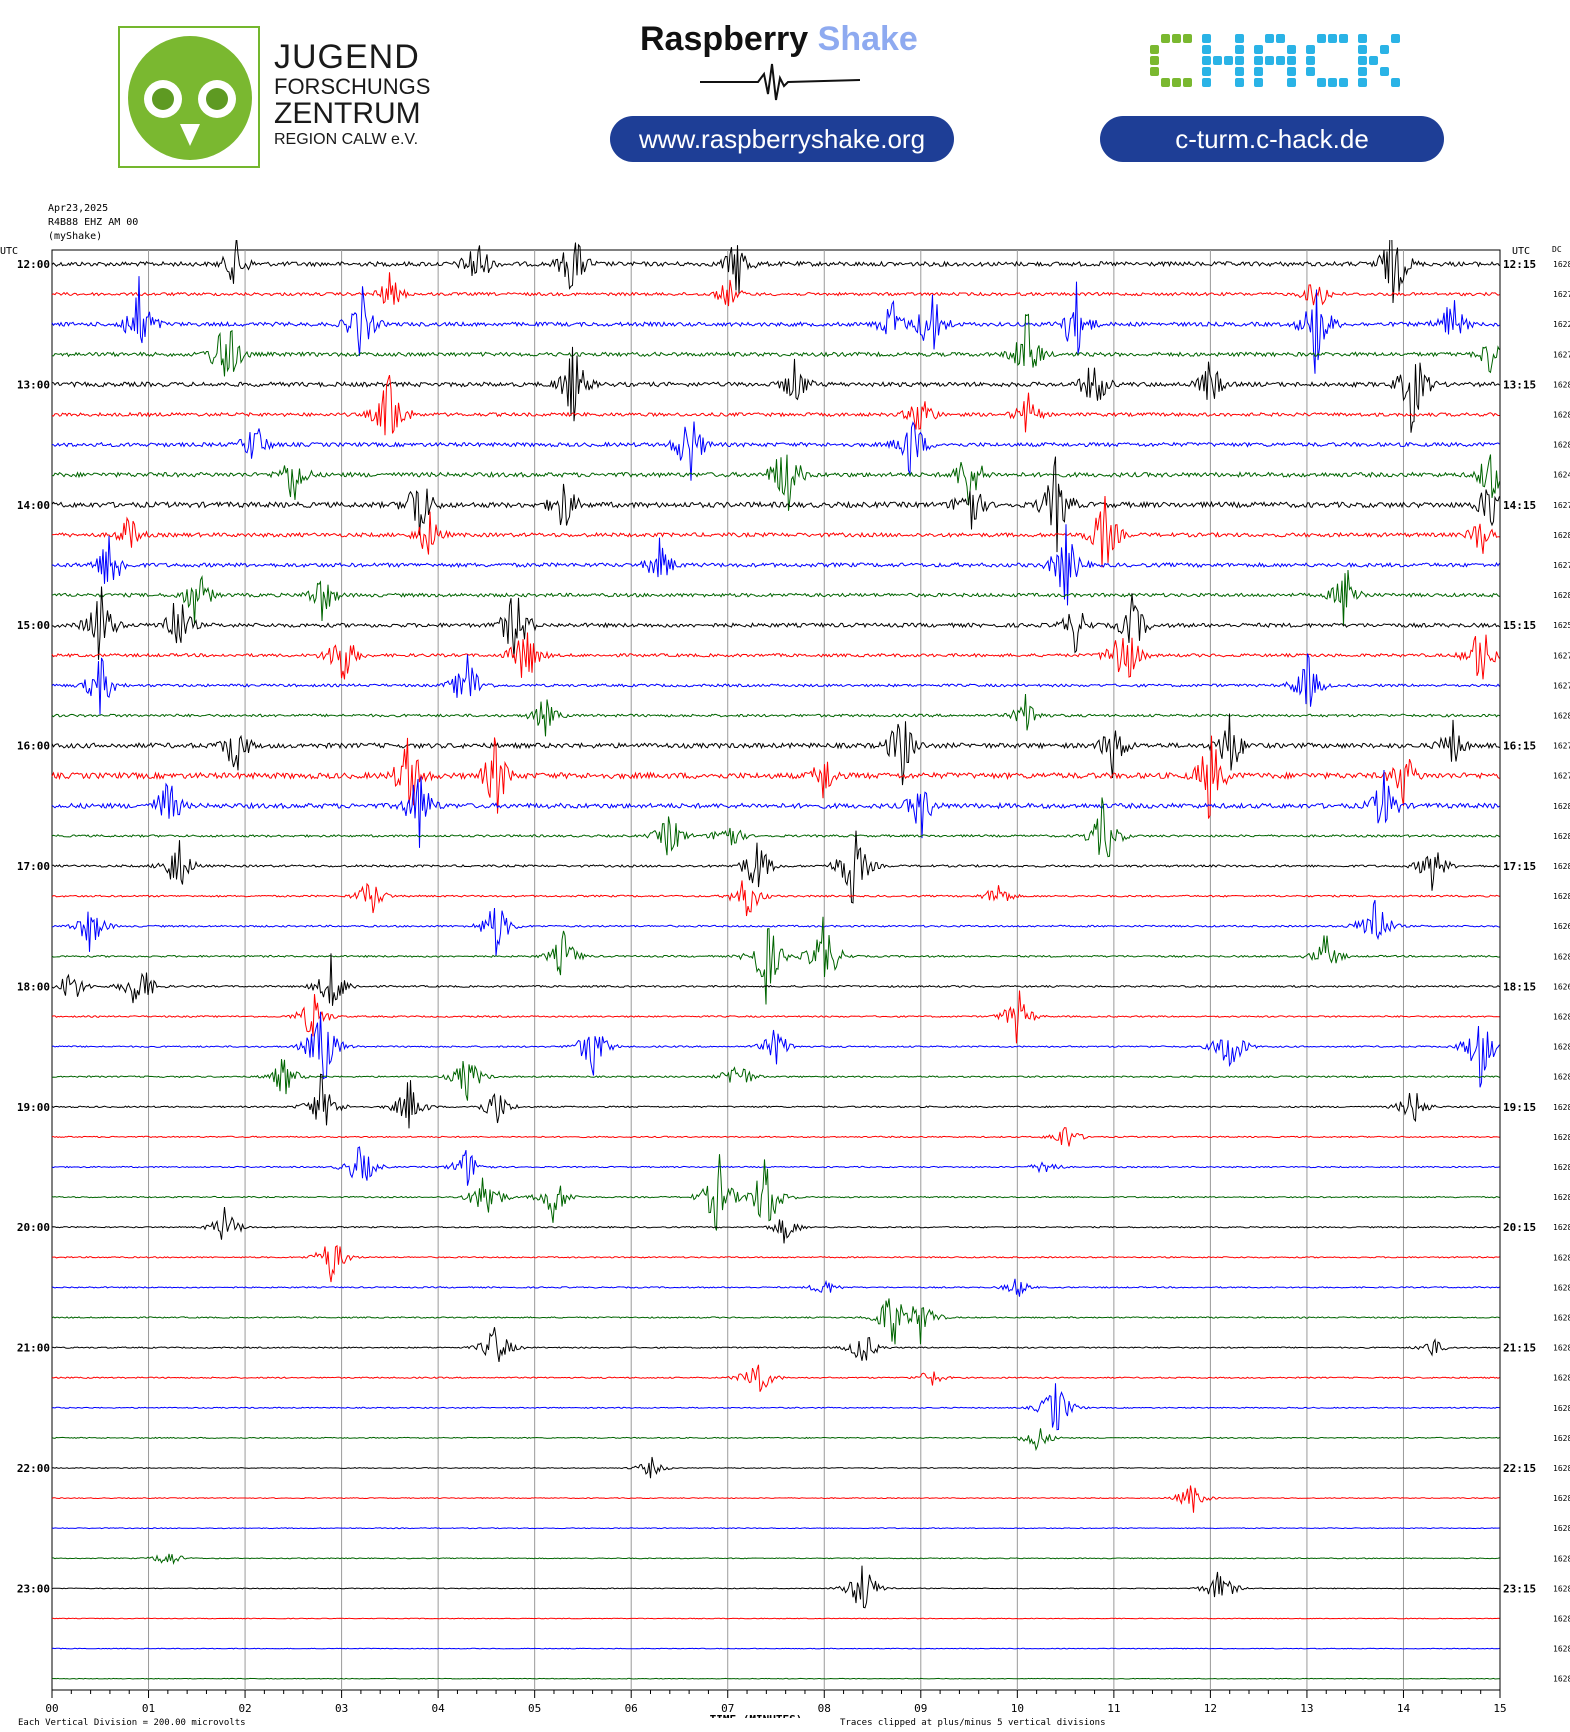  What do you see at coordinates (1519, 1107) in the screenshot?
I see `hour-label-right: 19:15` at bounding box center [1519, 1107].